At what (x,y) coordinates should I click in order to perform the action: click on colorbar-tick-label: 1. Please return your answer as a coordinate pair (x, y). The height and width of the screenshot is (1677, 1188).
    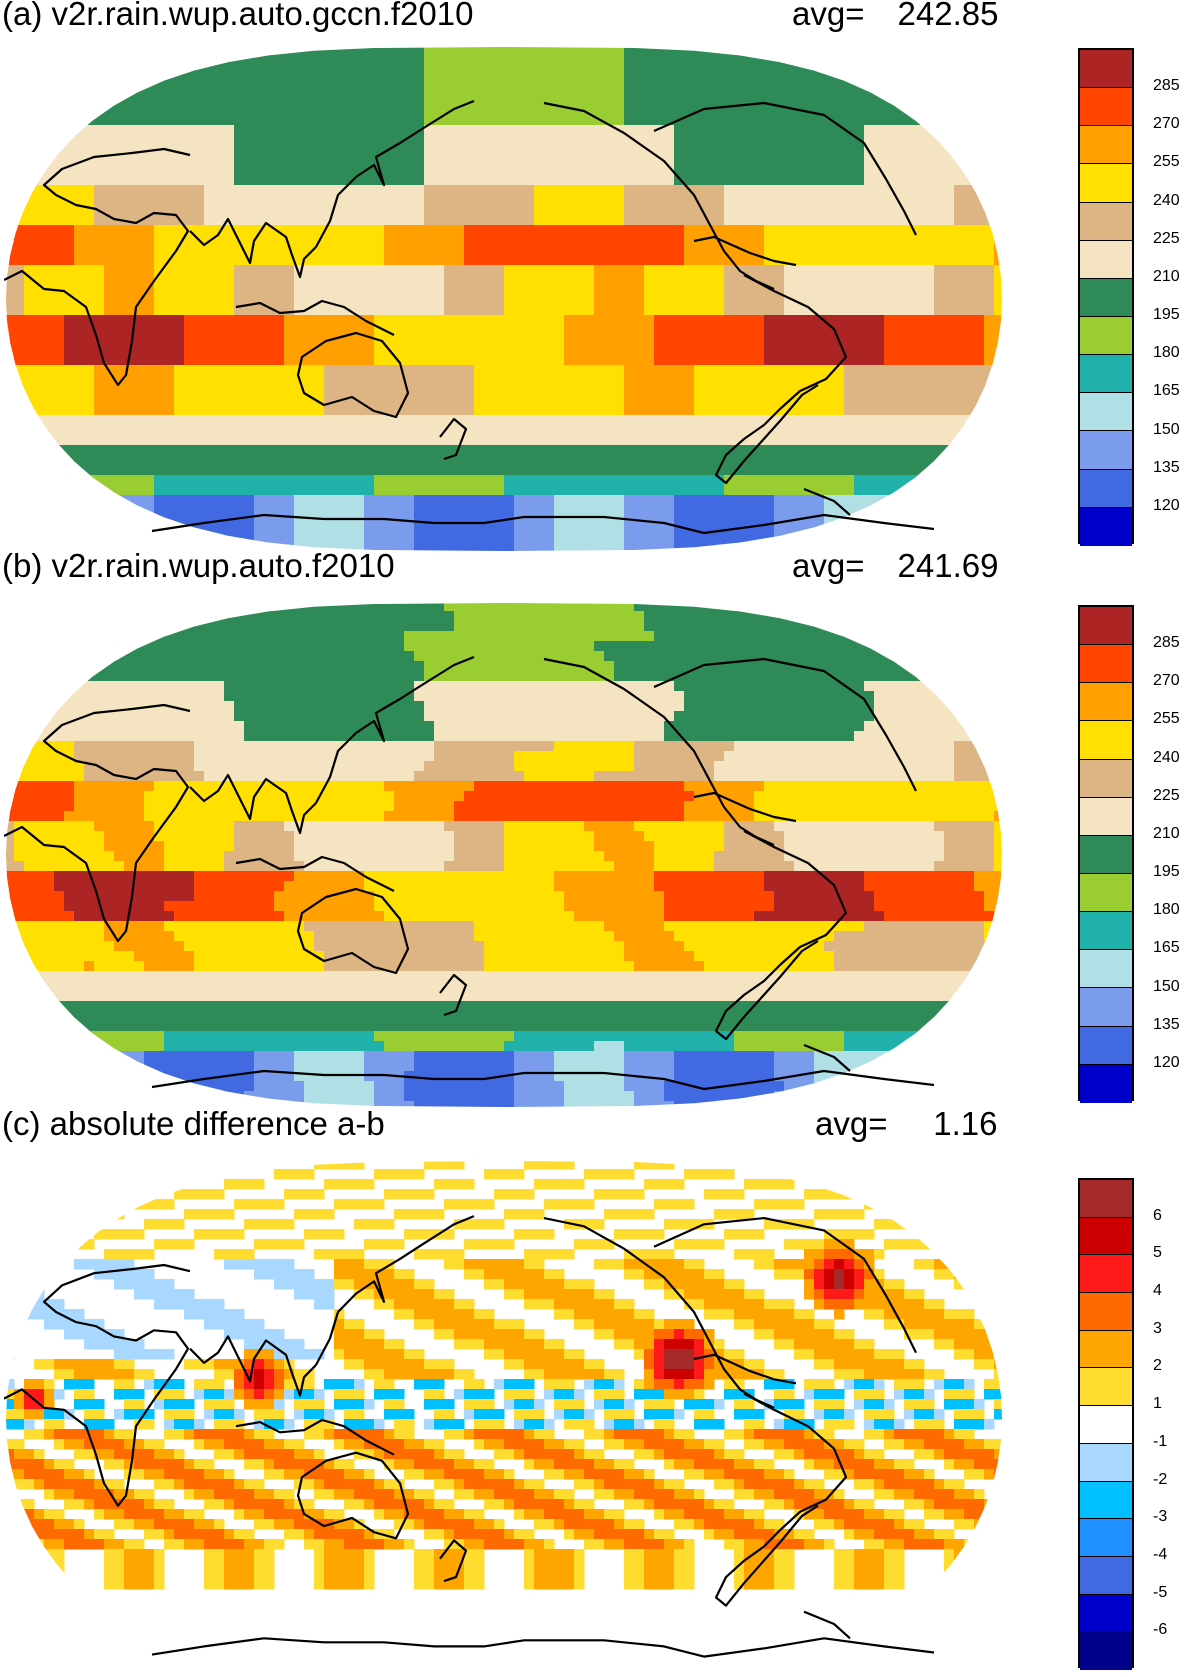
    Looking at the image, I should click on (1157, 1404).